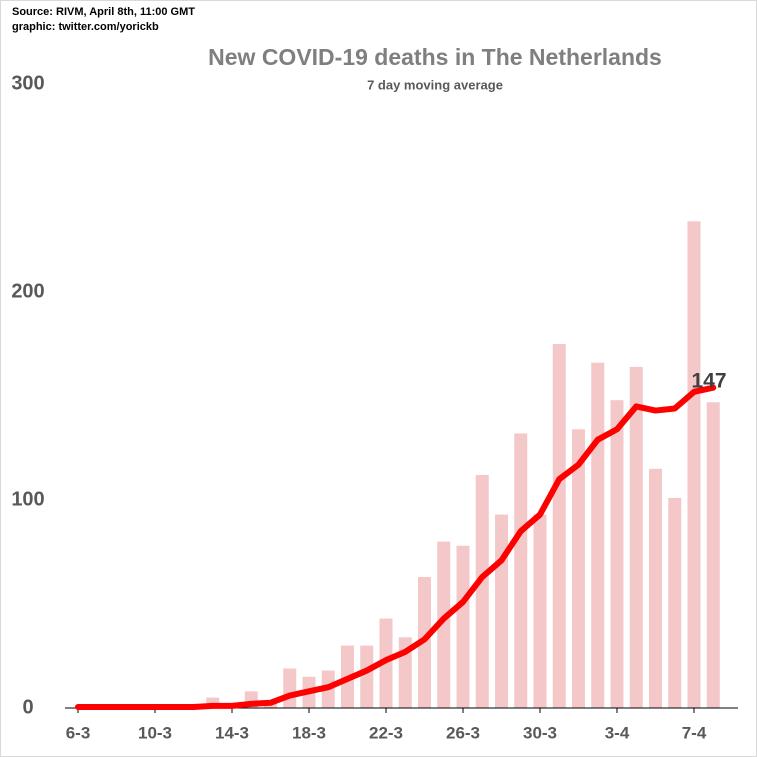 Image resolution: width=757 pixels, height=757 pixels. Describe the element at coordinates (463, 732) in the screenshot. I see `x-tick-label: 26-3` at that location.